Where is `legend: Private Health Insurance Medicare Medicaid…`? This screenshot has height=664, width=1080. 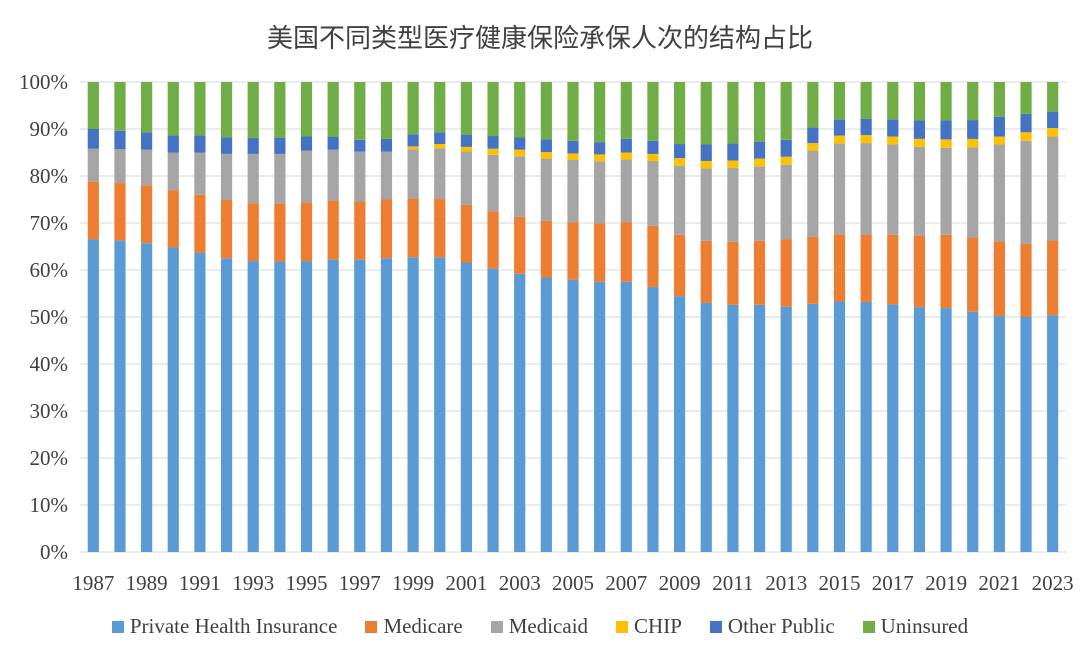
legend: Private Health Insurance Medicare Medicaid… is located at coordinates (540, 626).